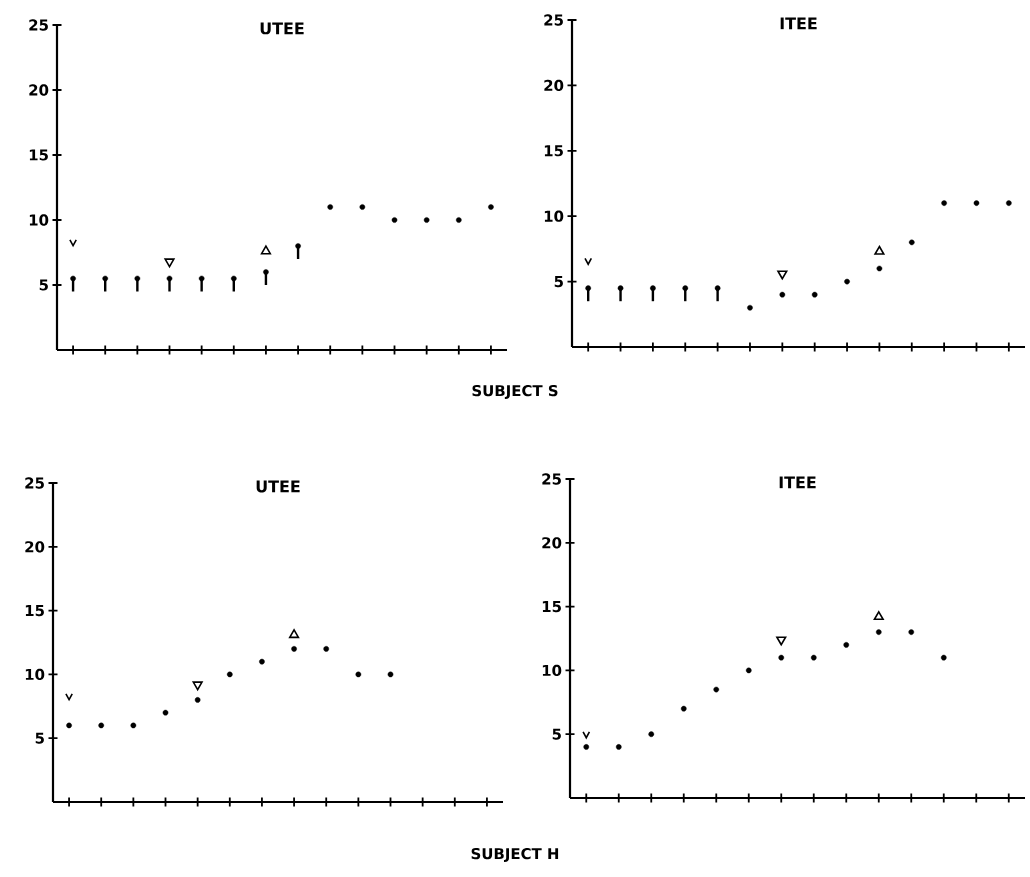 This screenshot has height=877, width=1030. Describe the element at coordinates (515, 392) in the screenshot. I see `text: SUBJECT S` at that location.